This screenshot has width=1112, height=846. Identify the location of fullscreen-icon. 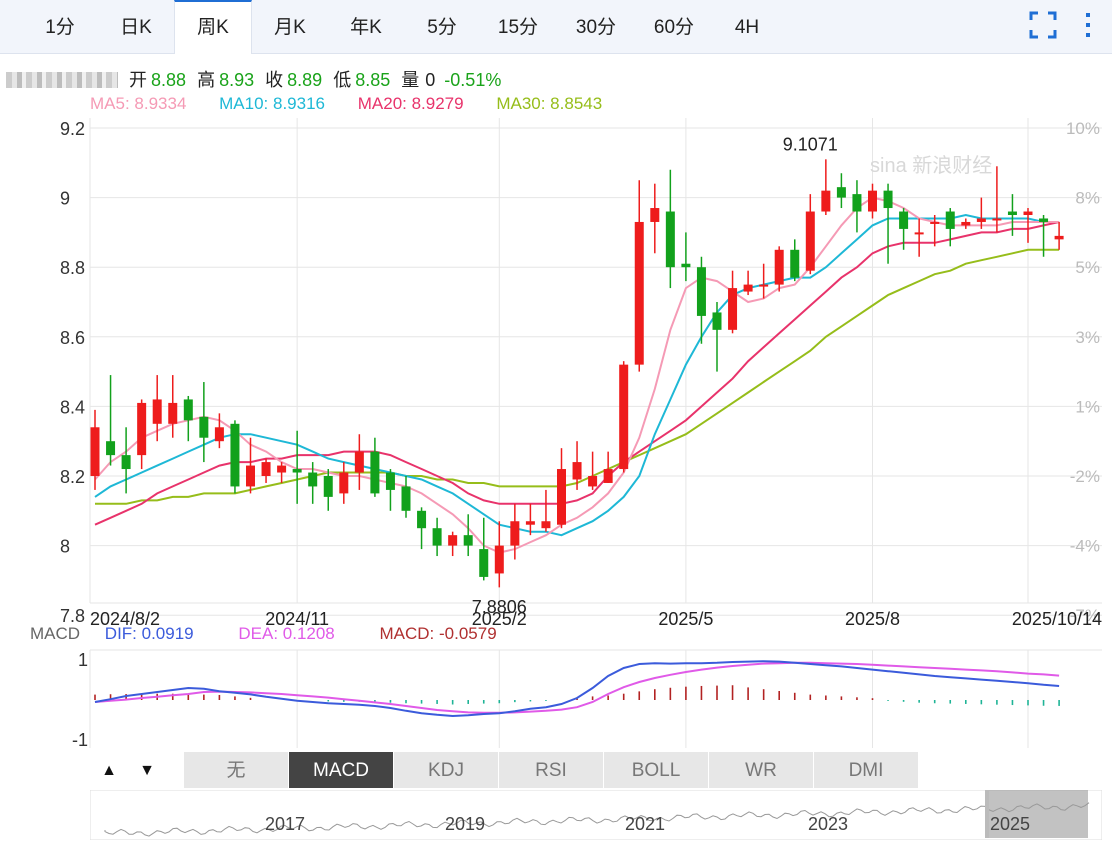
(1043, 25).